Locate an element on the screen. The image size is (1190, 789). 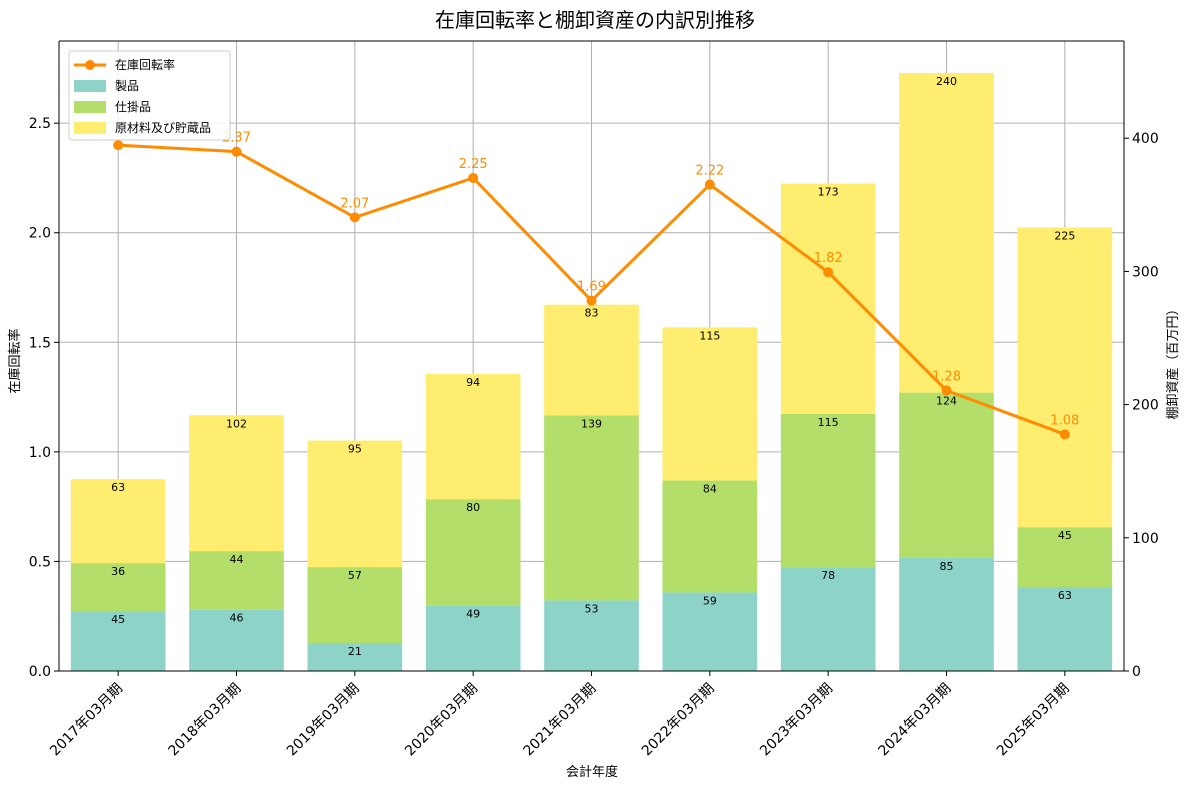
turnover-value-label: 1.28 is located at coordinates (946, 377).